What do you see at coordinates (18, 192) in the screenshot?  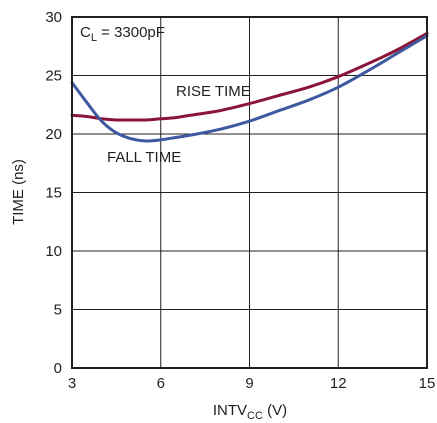 I see `y-axis-label: TIME (ns)` at bounding box center [18, 192].